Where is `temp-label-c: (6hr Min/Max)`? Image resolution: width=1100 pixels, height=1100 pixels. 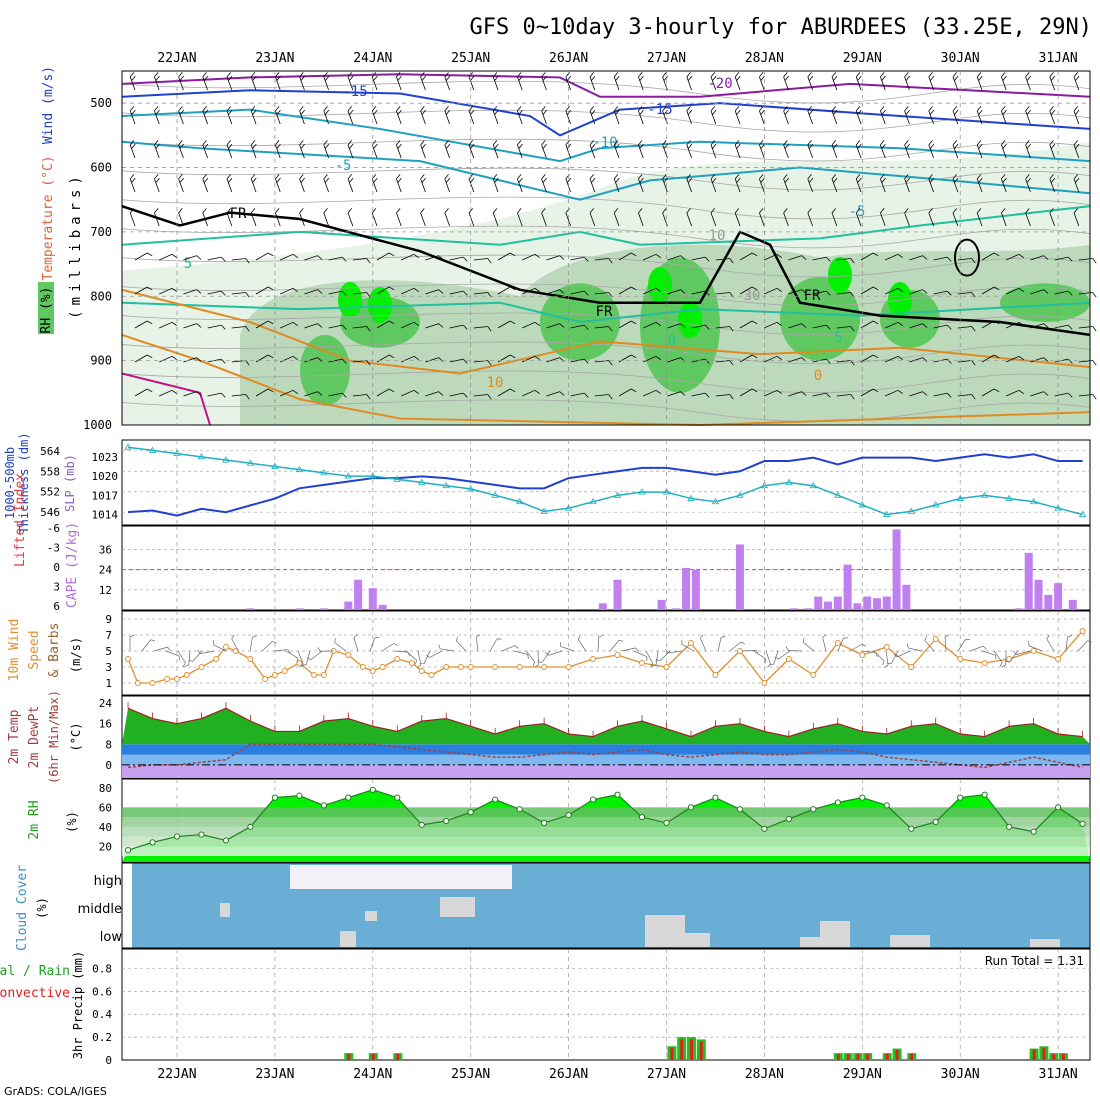 temp-label-c: (6hr Min/Max) is located at coordinates (54, 737).